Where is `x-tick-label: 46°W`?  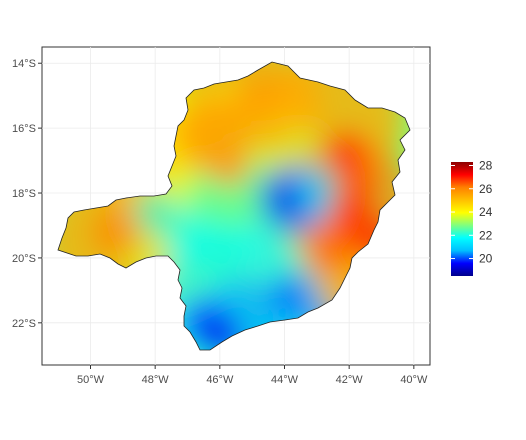
x-tick-label: 46°W is located at coordinates (220, 380).